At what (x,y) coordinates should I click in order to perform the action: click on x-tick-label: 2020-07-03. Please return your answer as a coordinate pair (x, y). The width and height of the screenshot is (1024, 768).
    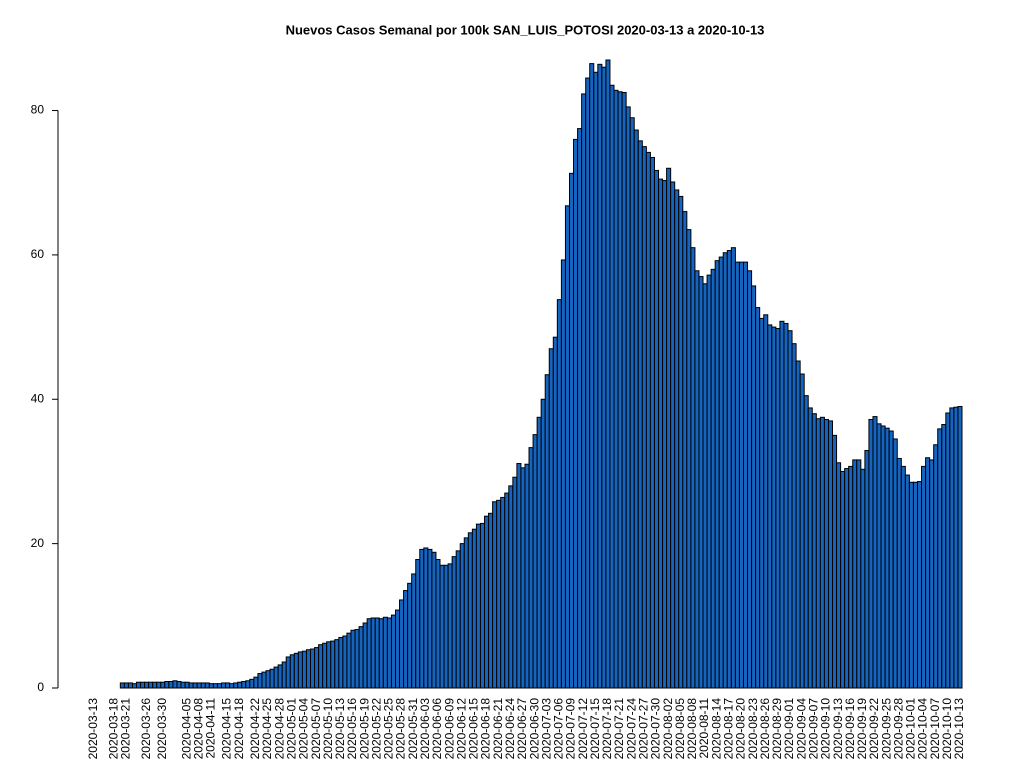
    Looking at the image, I should click on (546, 729).